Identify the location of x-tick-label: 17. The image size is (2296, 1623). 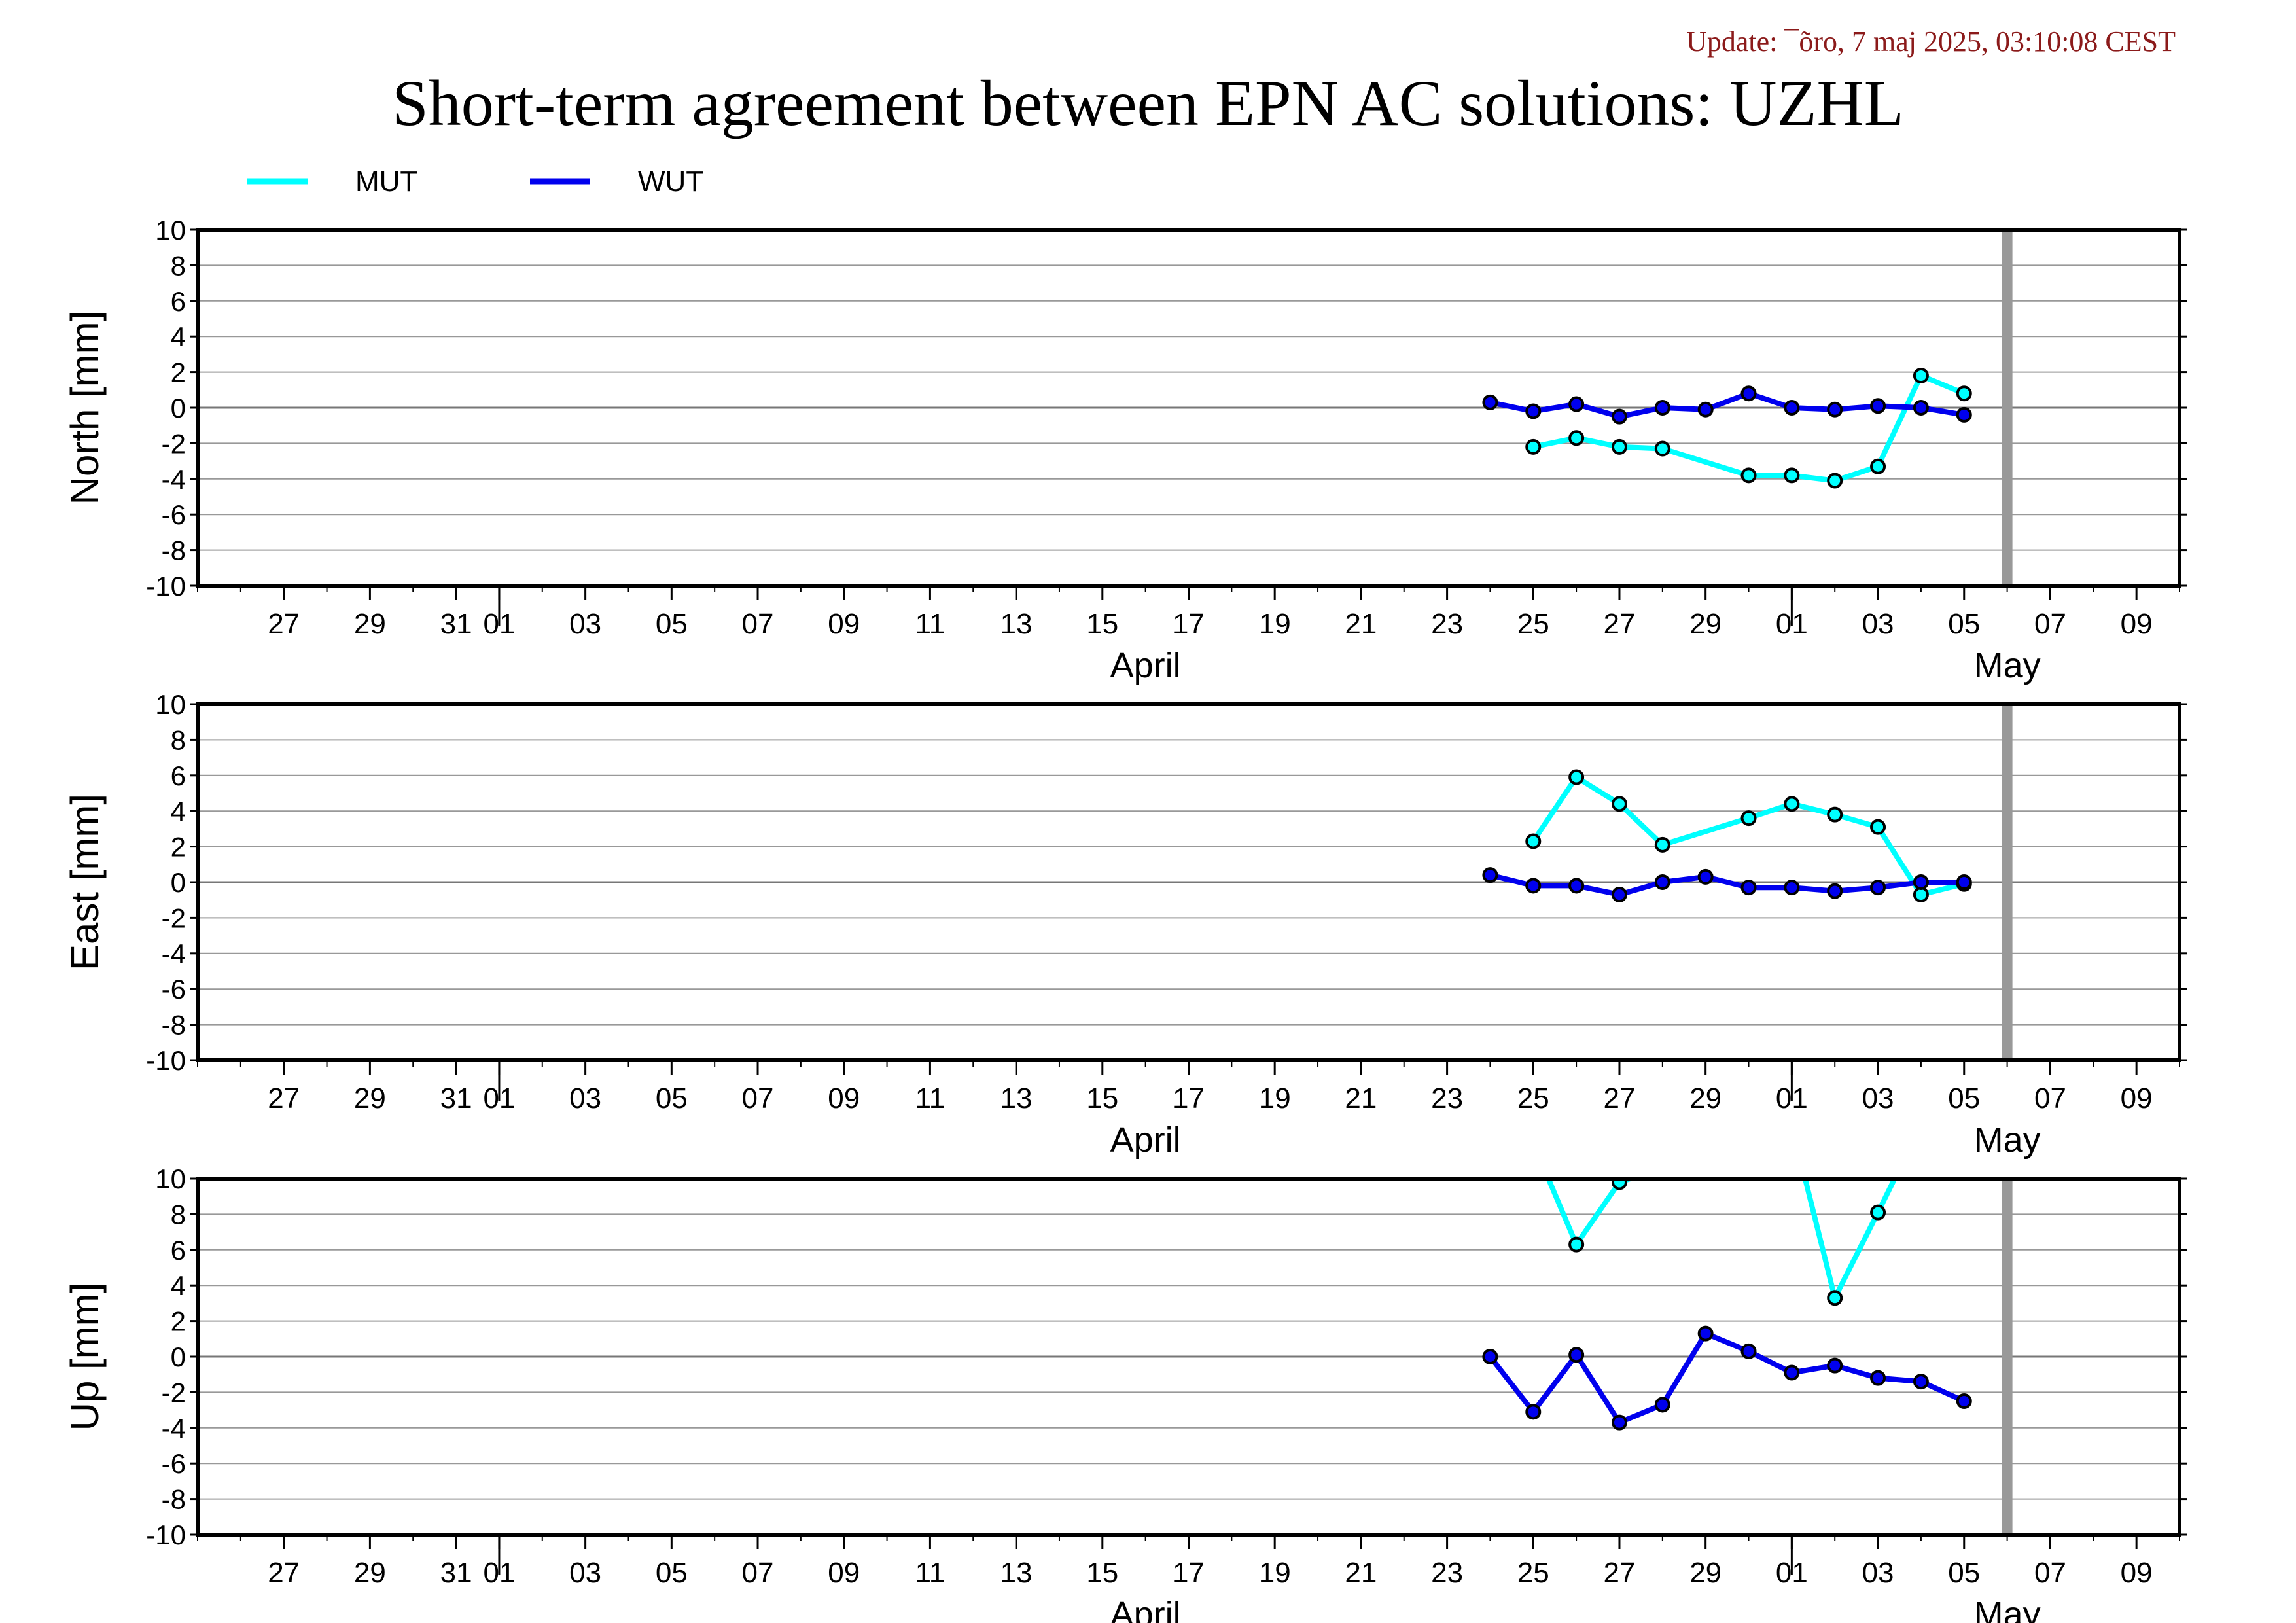
(1189, 624).